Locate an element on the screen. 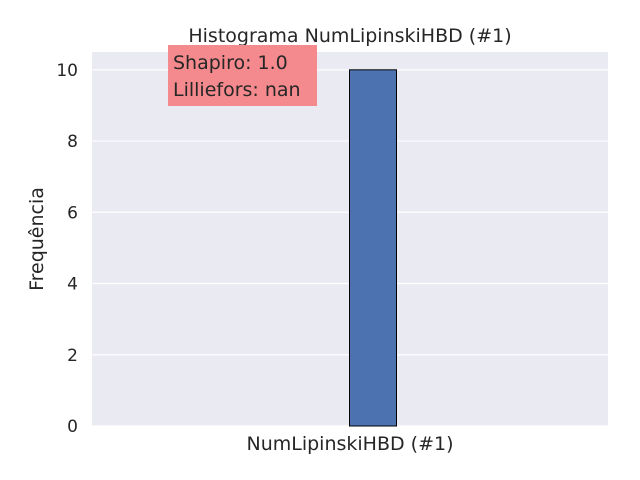 The width and height of the screenshot is (640, 480). y-tick-label: 0 is located at coordinates (72, 427).